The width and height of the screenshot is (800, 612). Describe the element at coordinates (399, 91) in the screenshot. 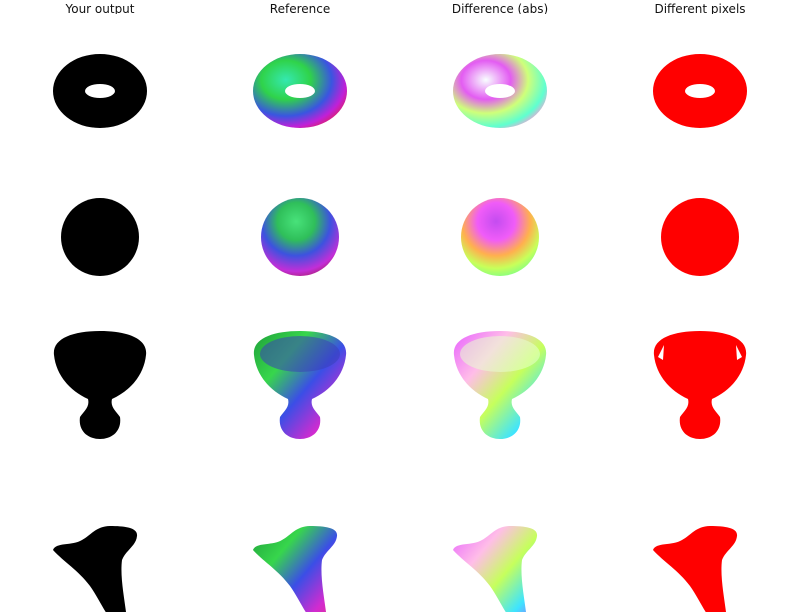

I see `row-torus` at that location.